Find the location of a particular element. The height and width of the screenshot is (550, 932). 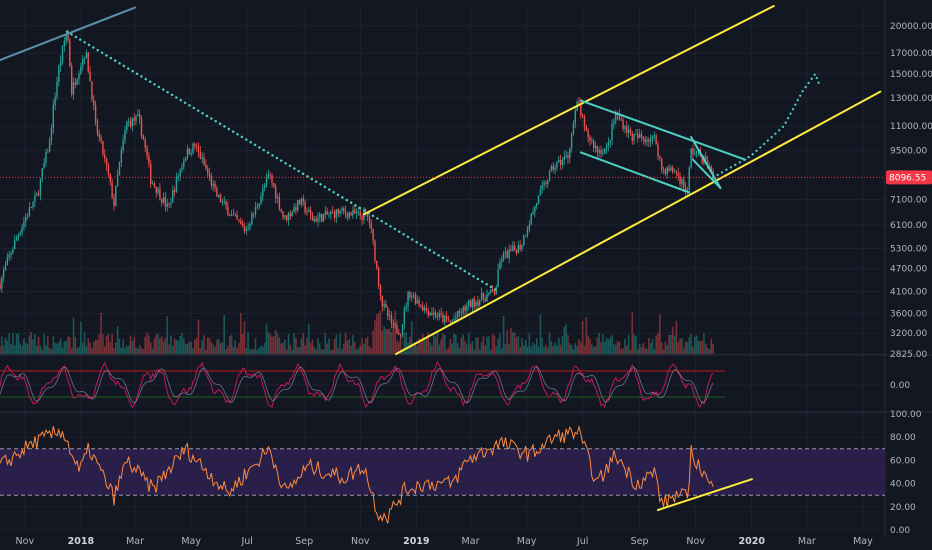

y-tick-label: 9500.00 is located at coordinates (908, 152).